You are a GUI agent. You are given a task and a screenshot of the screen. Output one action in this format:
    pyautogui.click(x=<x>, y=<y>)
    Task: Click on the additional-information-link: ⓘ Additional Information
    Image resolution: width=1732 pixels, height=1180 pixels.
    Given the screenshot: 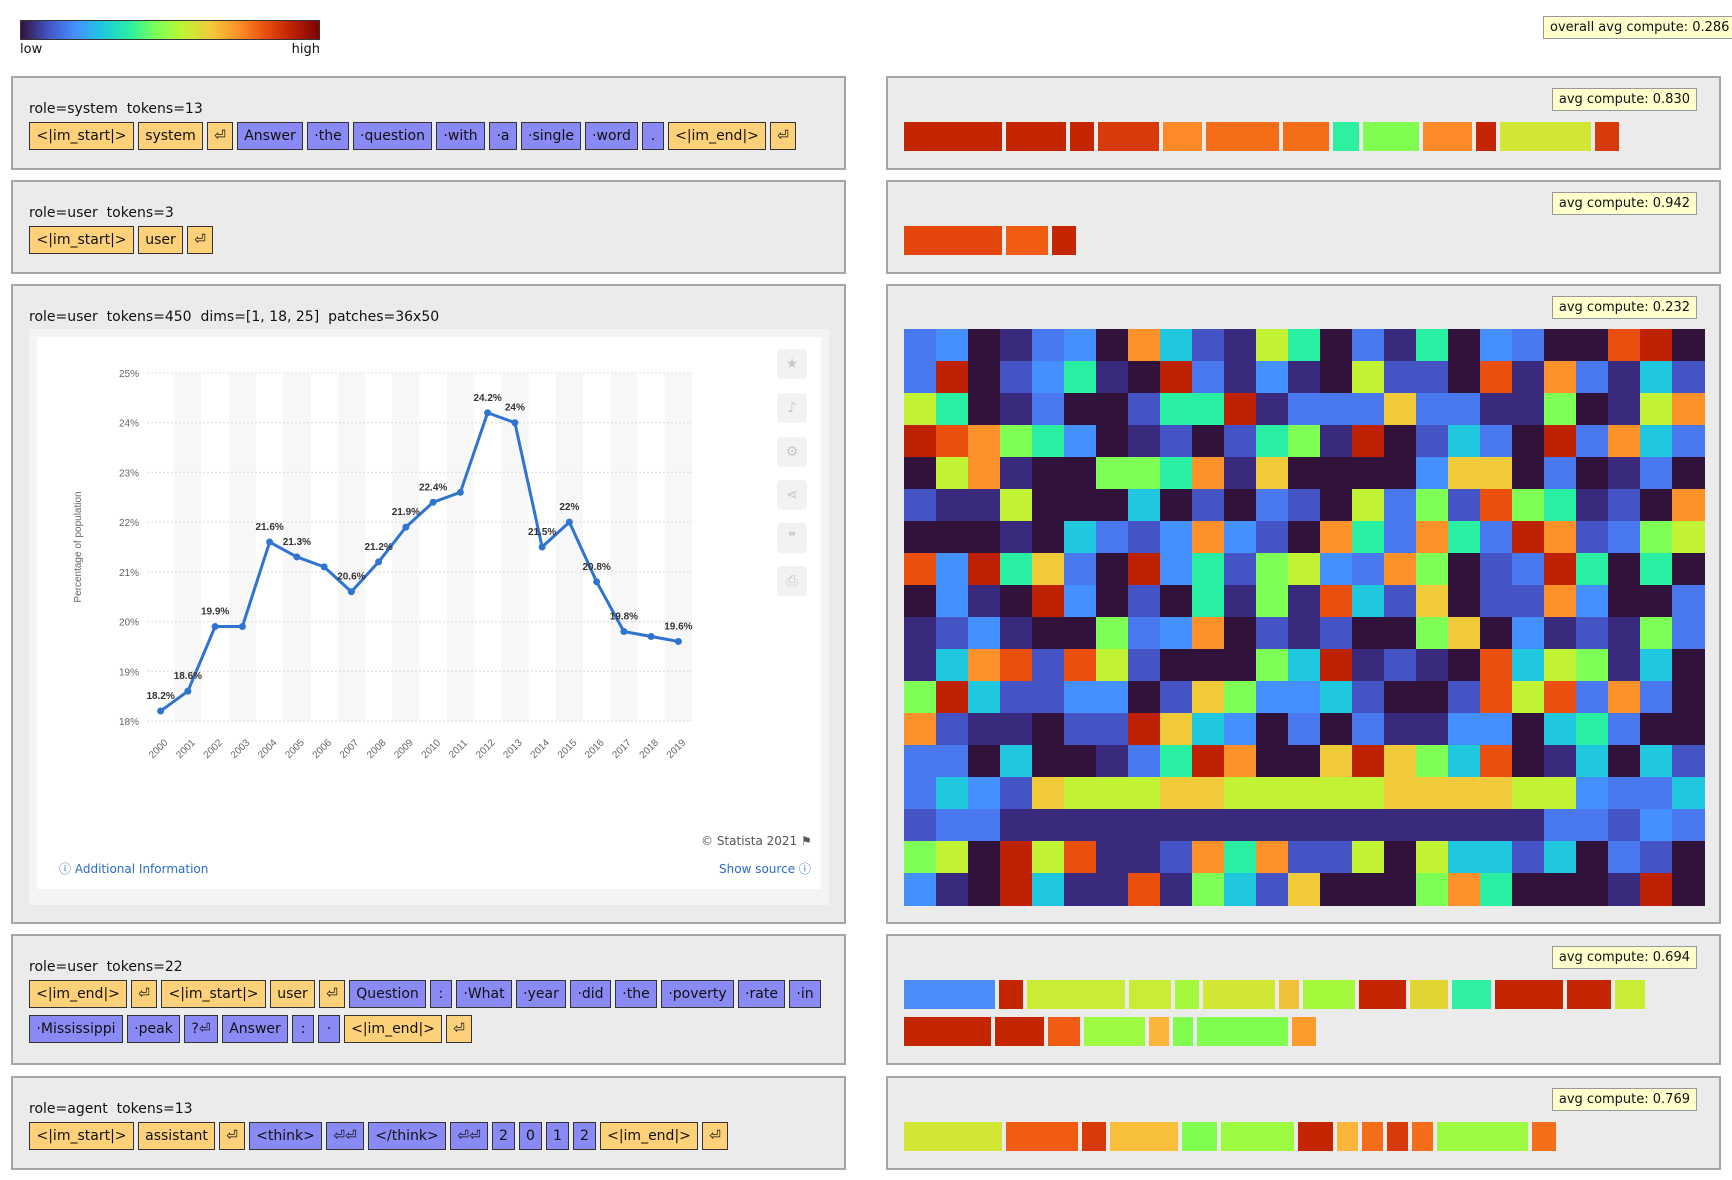 What is the action you would take?
    pyautogui.click(x=133, y=868)
    